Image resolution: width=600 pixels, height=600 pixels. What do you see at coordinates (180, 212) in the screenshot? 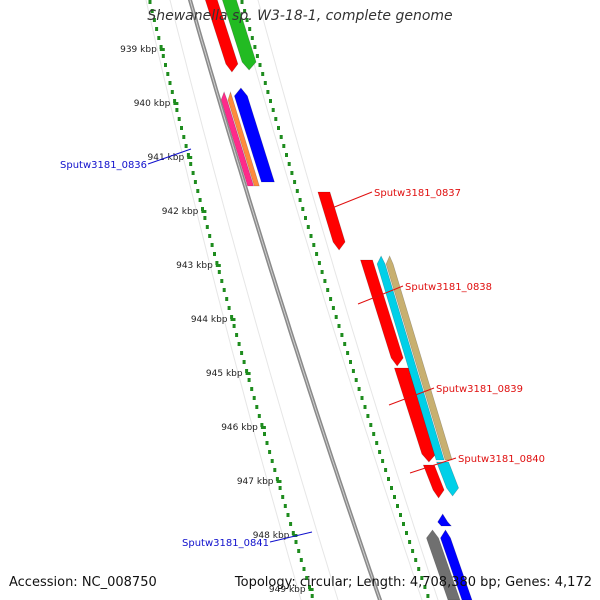
I see `tick-label: 942 kbp` at bounding box center [180, 212].